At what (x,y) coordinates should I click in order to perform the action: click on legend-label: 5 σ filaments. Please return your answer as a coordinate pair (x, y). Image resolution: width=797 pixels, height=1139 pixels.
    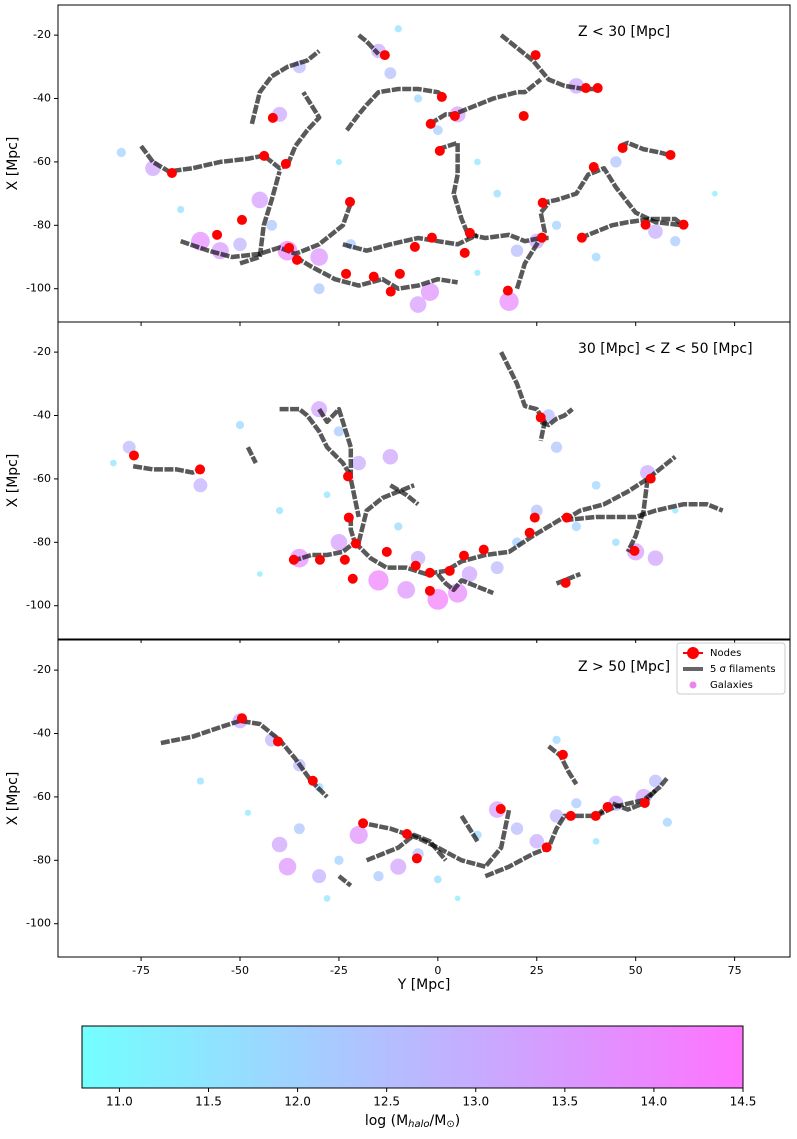
    Looking at the image, I should click on (743, 669).